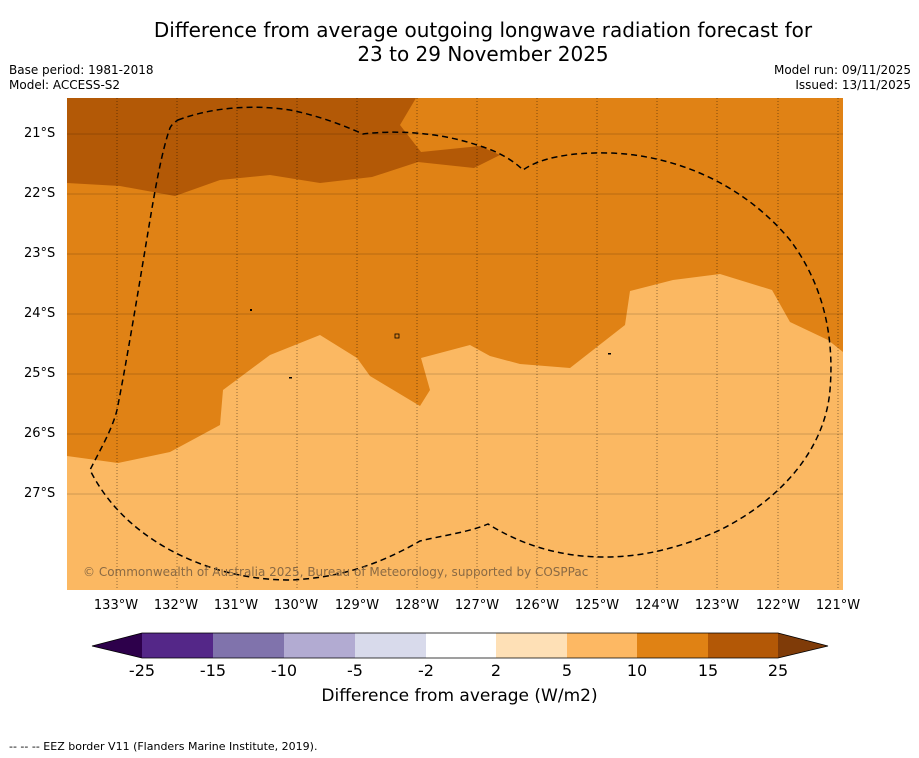 This screenshot has width=919, height=758. Describe the element at coordinates (213, 670) in the screenshot. I see `colorbar-tick: -15` at that location.